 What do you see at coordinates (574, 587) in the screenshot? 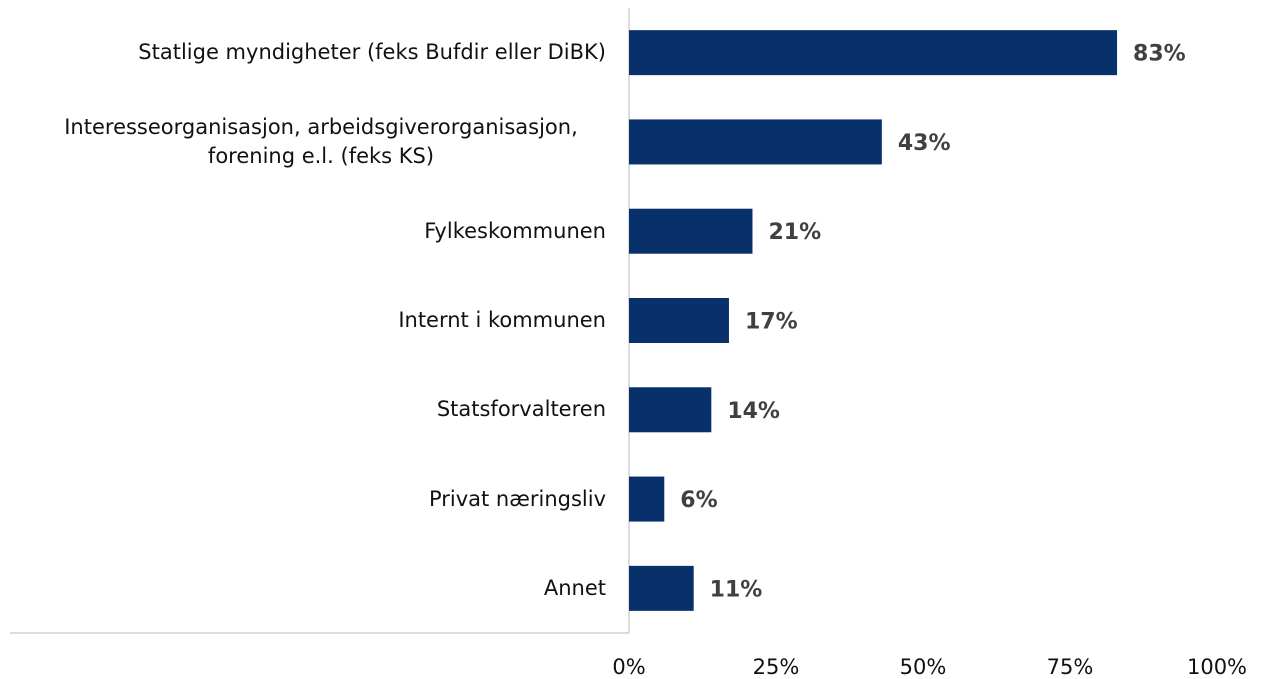
I see `y-tick-label: Annet` at bounding box center [574, 587].